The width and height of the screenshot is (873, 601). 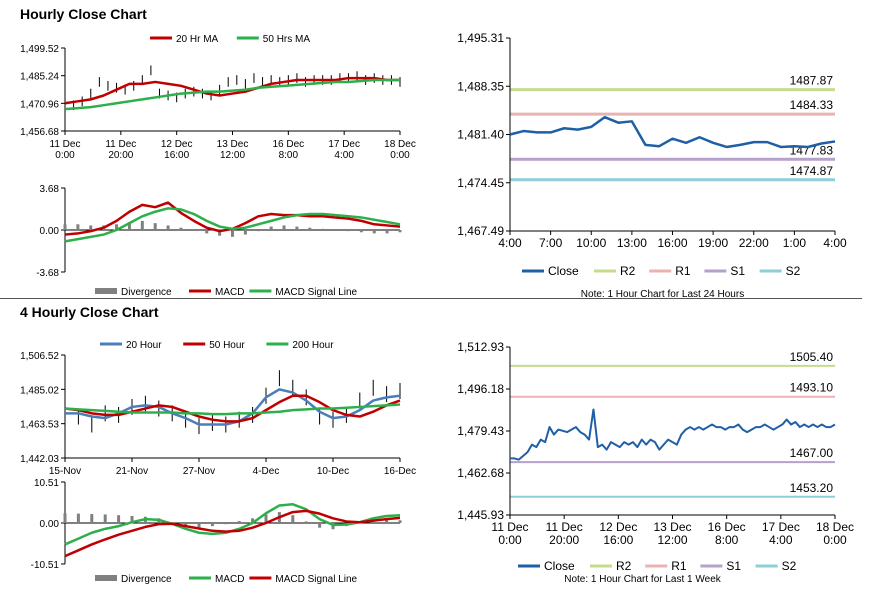 What do you see at coordinates (197, 39) in the screenshot?
I see `legend-label: 20 Hr MA` at bounding box center [197, 39].